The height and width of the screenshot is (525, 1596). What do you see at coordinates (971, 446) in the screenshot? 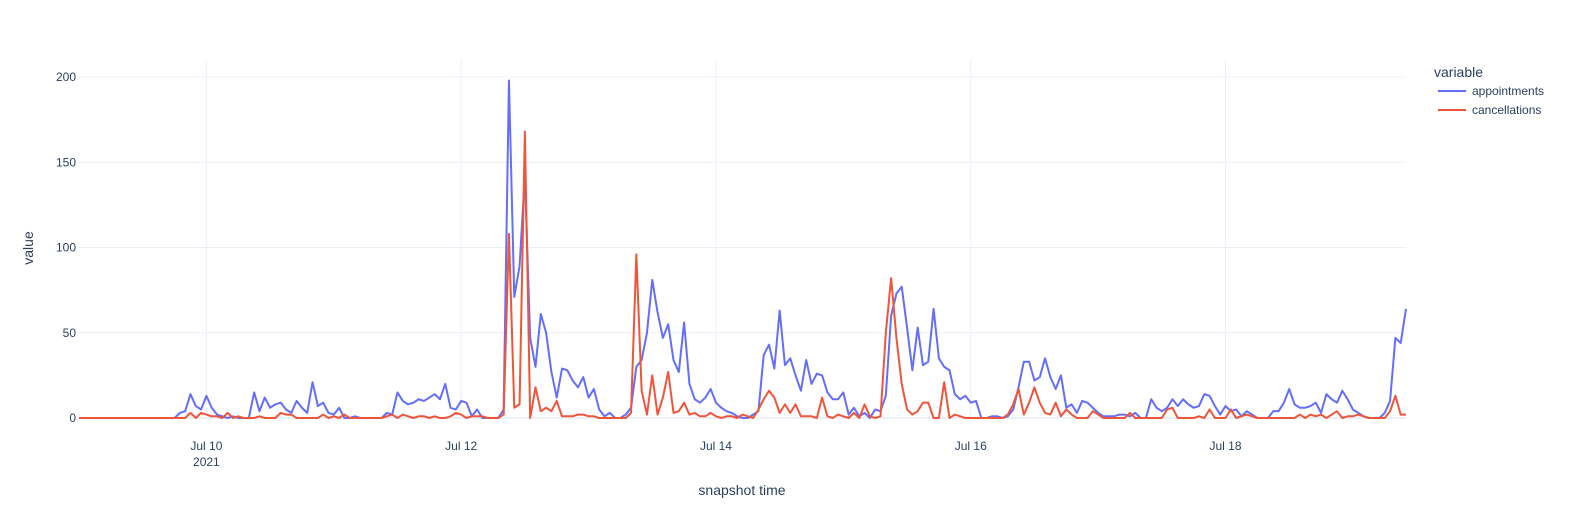
I see `x-tick-label: Jul 16` at bounding box center [971, 446].